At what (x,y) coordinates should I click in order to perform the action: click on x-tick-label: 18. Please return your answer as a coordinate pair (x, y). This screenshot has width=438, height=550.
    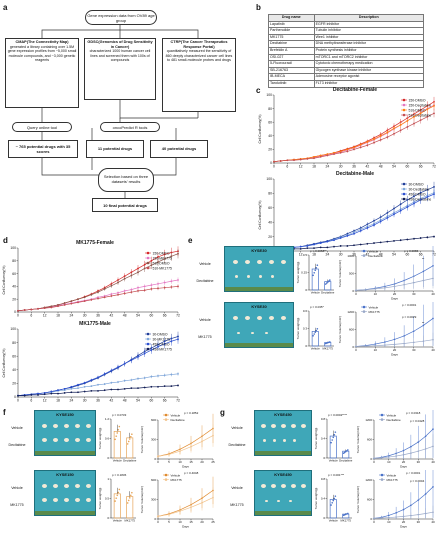
    Looking at the image, I should click on (58, 400).